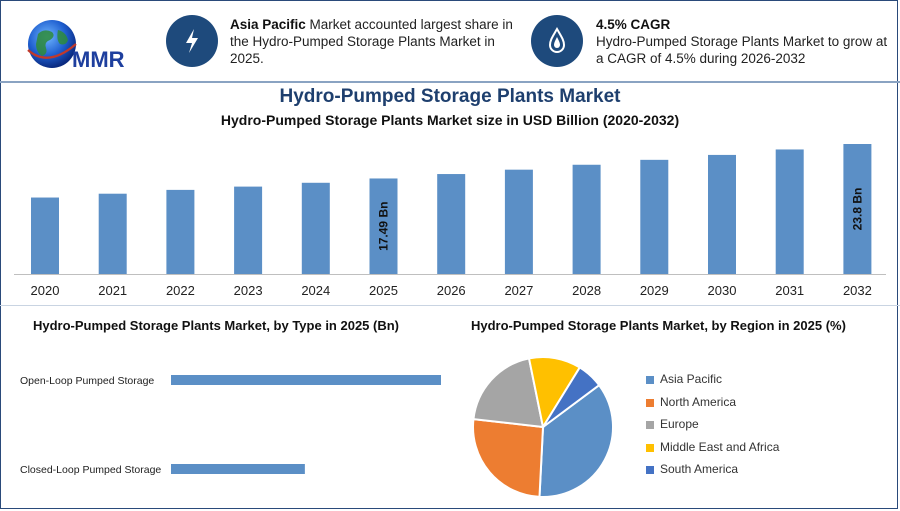 The width and height of the screenshot is (900, 511). I want to click on x-tick-2024: 2024, so click(315, 290).